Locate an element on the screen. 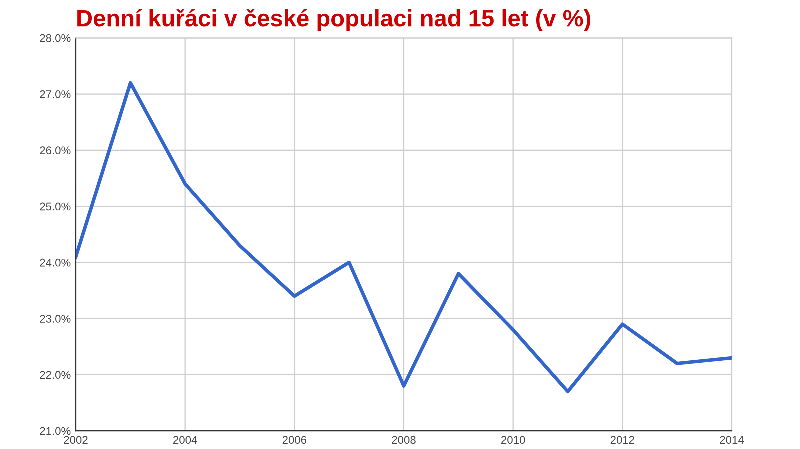 Image resolution: width=800 pixels, height=449 pixels. y-tick-label: 27.0% is located at coordinates (55, 94).